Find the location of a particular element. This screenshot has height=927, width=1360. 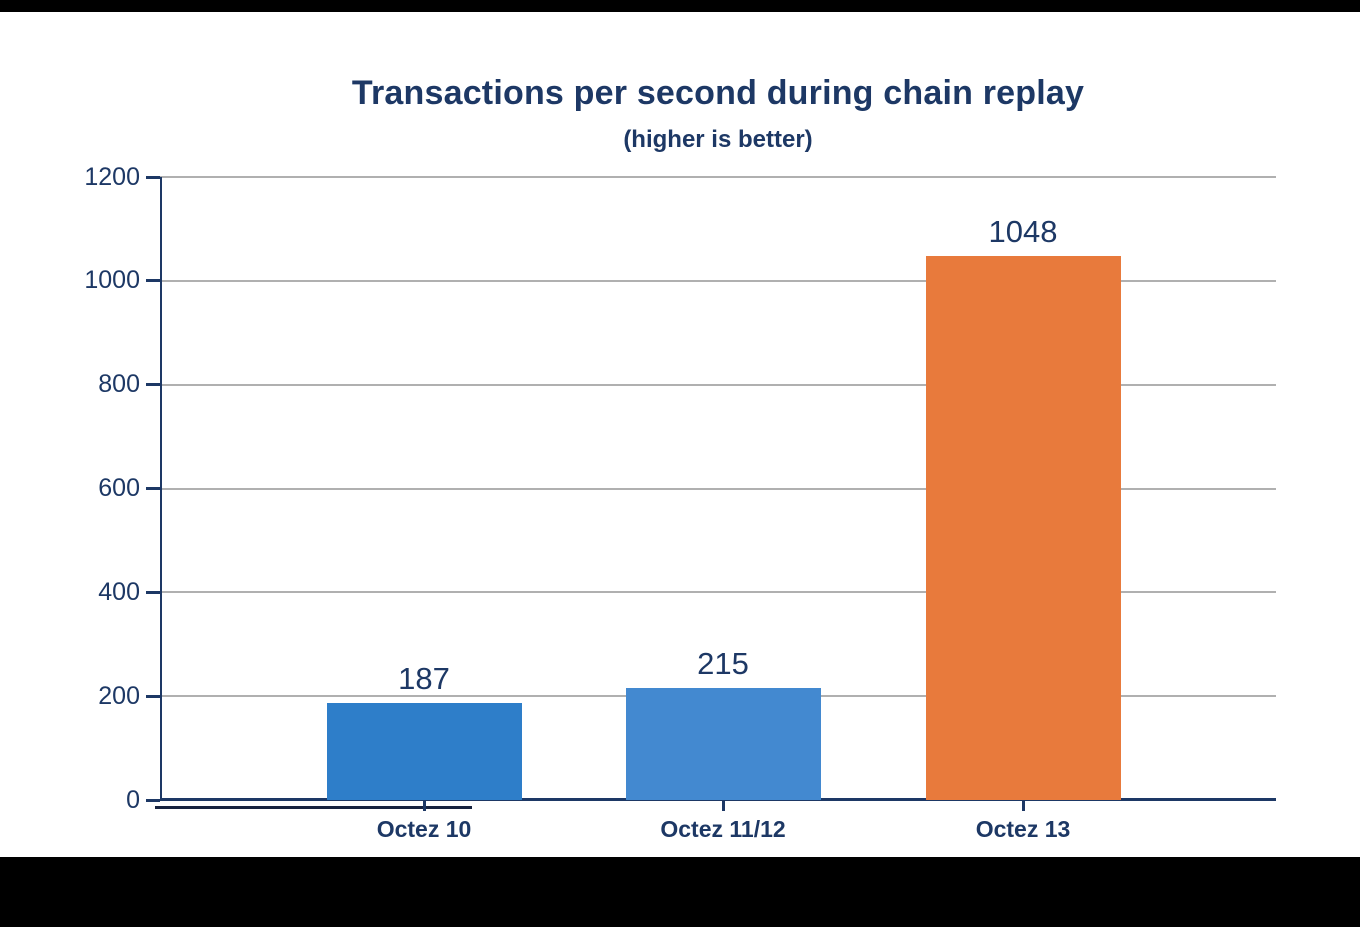

y-axis-tick-label: 800 is located at coordinates (119, 384).